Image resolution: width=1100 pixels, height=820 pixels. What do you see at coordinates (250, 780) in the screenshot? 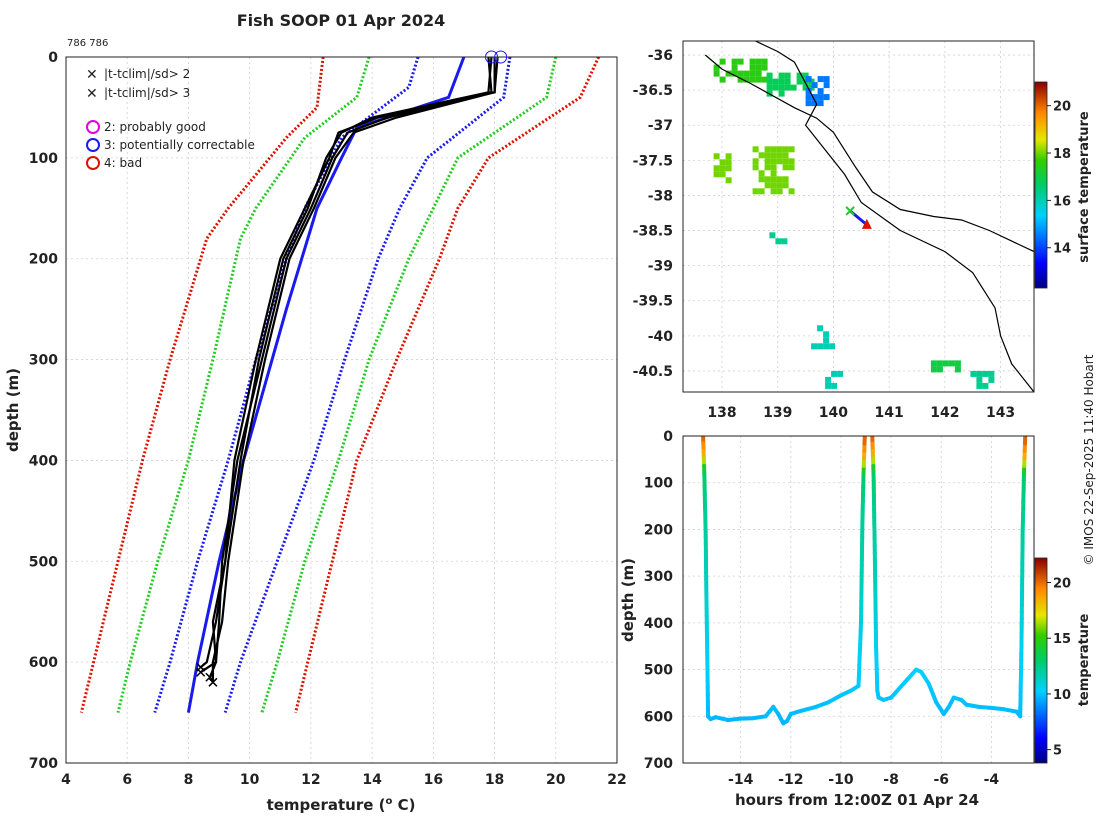
I see `profile-xtick-label: 10` at bounding box center [250, 780].